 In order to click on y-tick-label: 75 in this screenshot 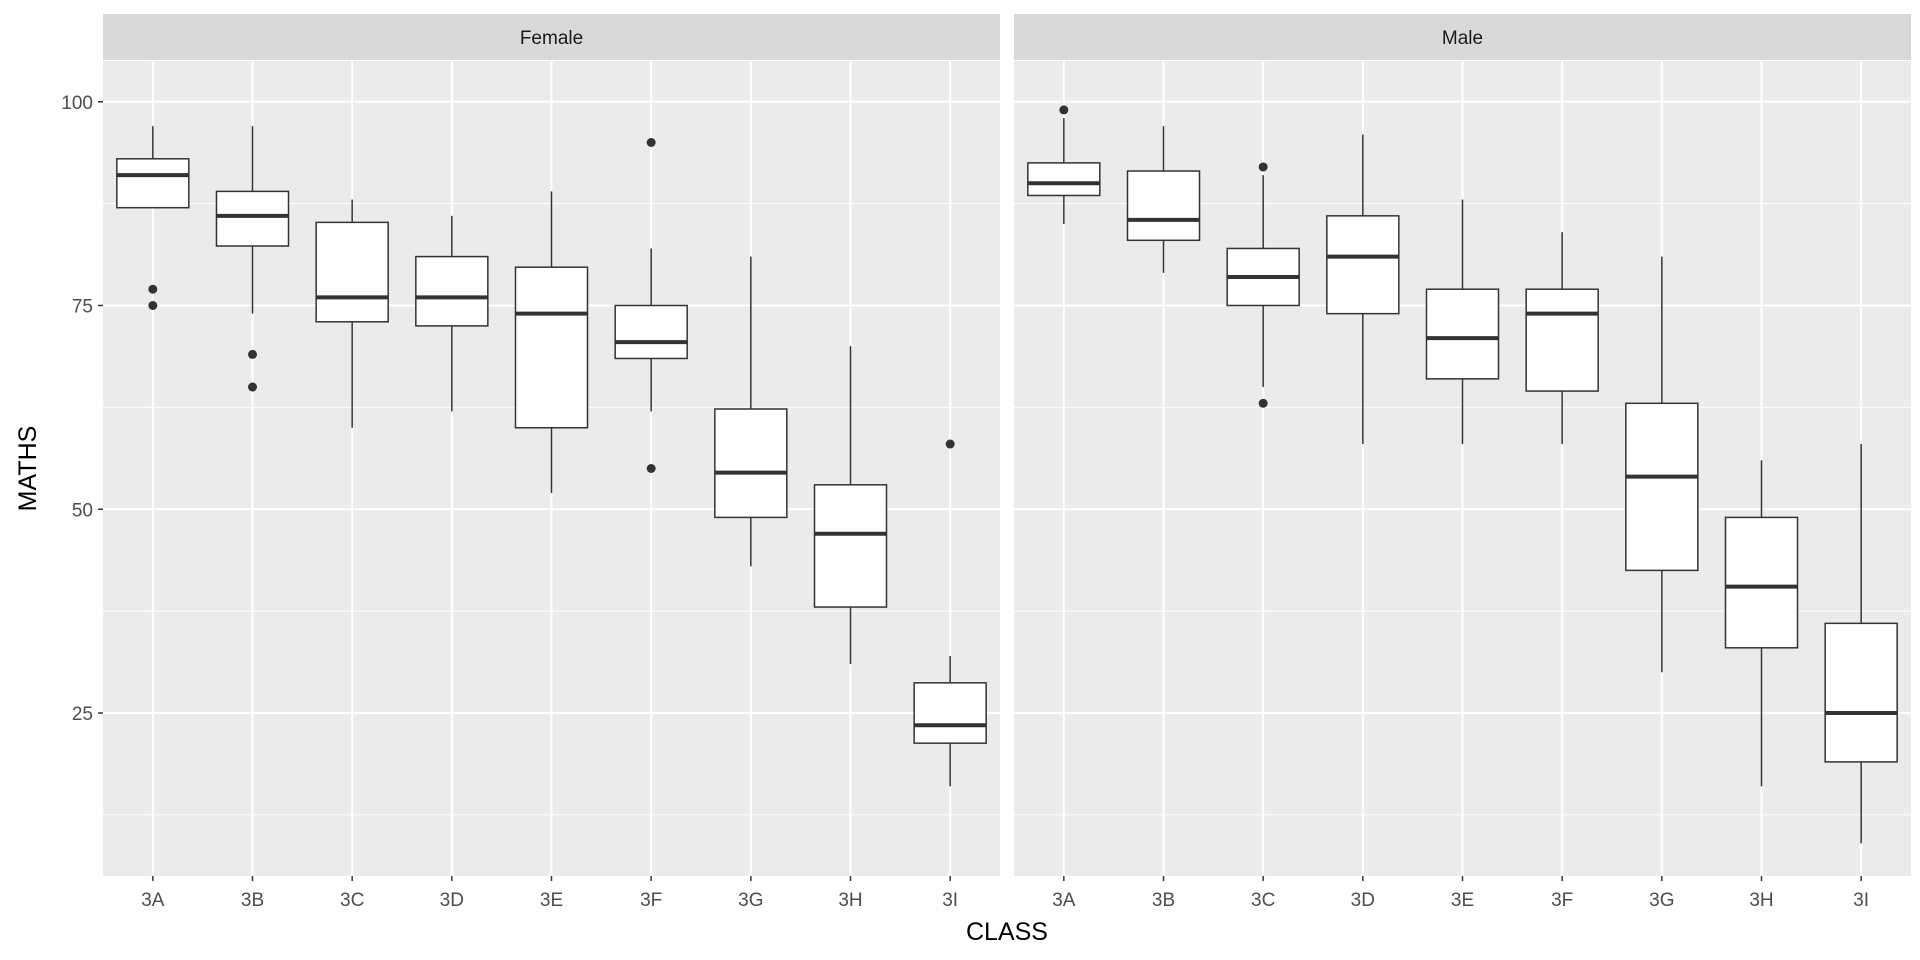, I will do `click(82, 307)`.